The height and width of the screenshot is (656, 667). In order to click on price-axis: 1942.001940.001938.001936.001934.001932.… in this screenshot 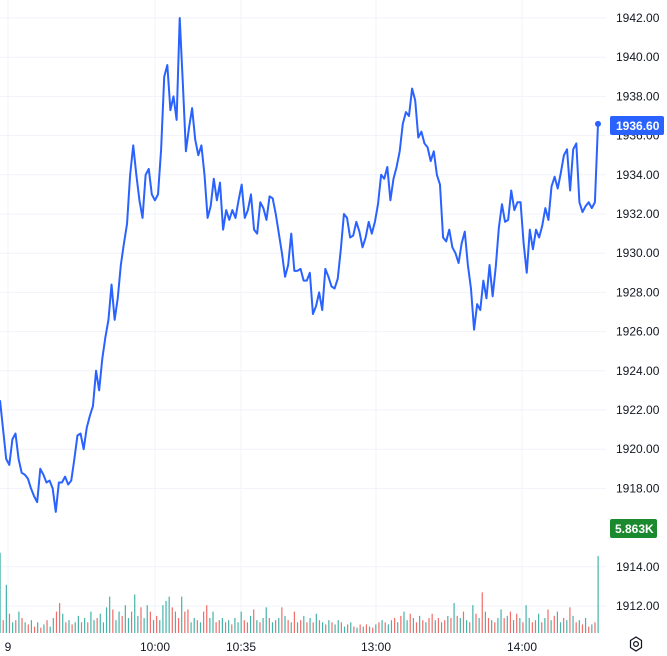, I will do `click(638, 312)`.